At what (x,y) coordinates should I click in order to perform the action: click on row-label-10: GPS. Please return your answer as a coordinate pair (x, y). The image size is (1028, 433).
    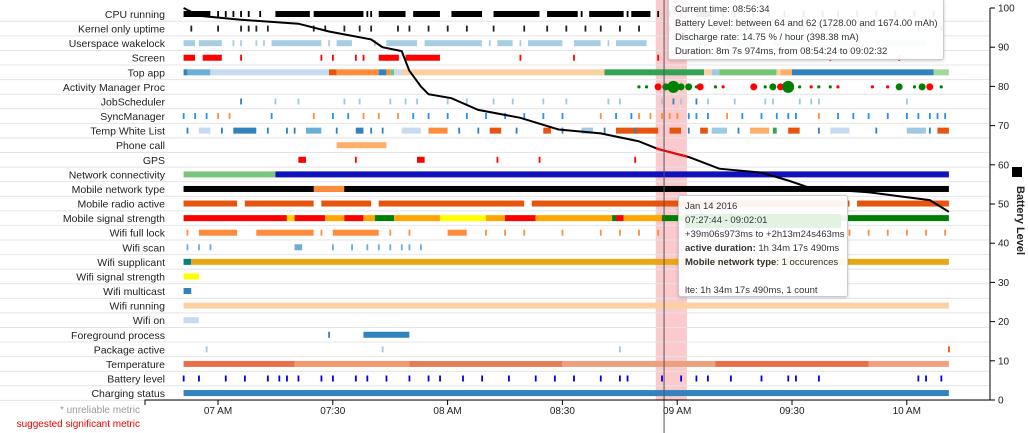
    Looking at the image, I should click on (154, 161).